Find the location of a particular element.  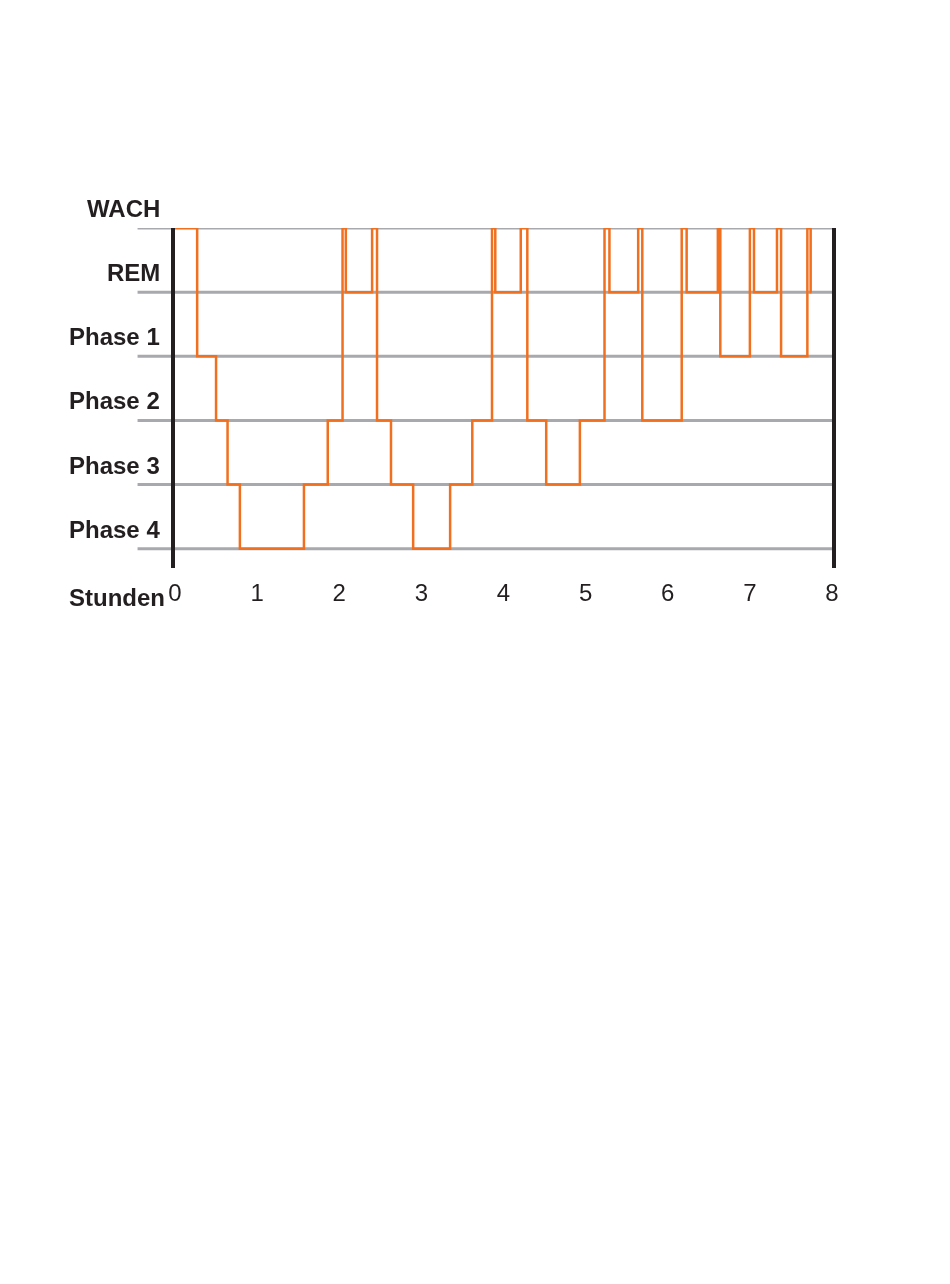

ref-line-label: REM is located at coordinates (134, 272).